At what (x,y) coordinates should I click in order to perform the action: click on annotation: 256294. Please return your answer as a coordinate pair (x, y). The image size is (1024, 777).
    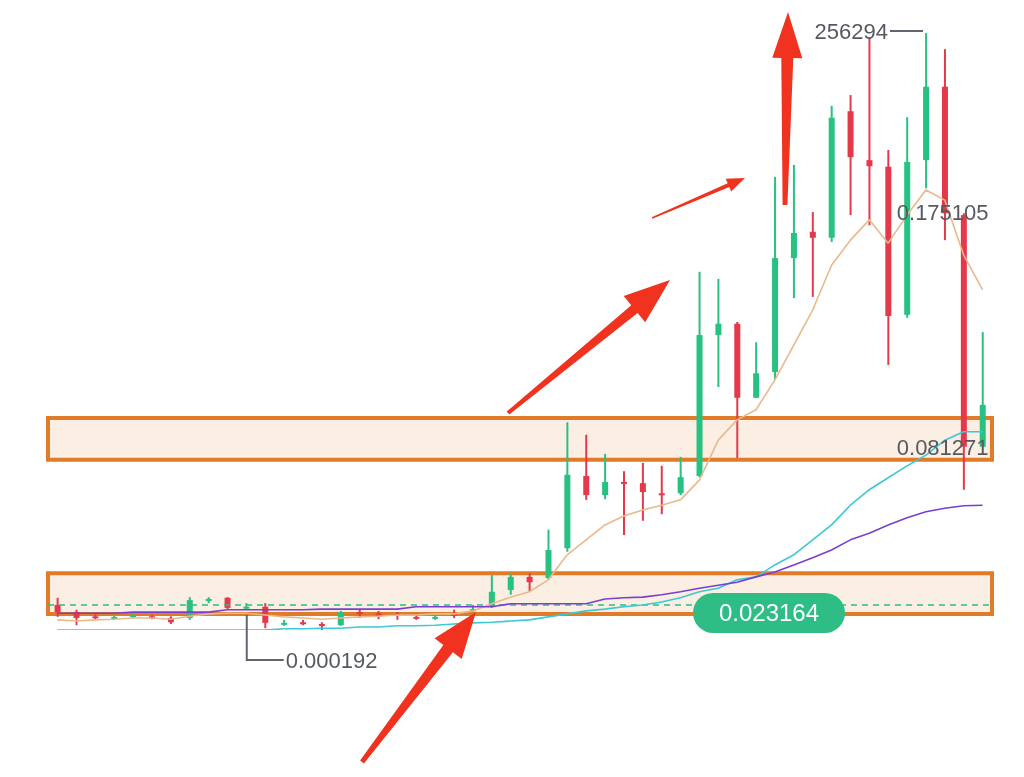
    Looking at the image, I should click on (851, 31).